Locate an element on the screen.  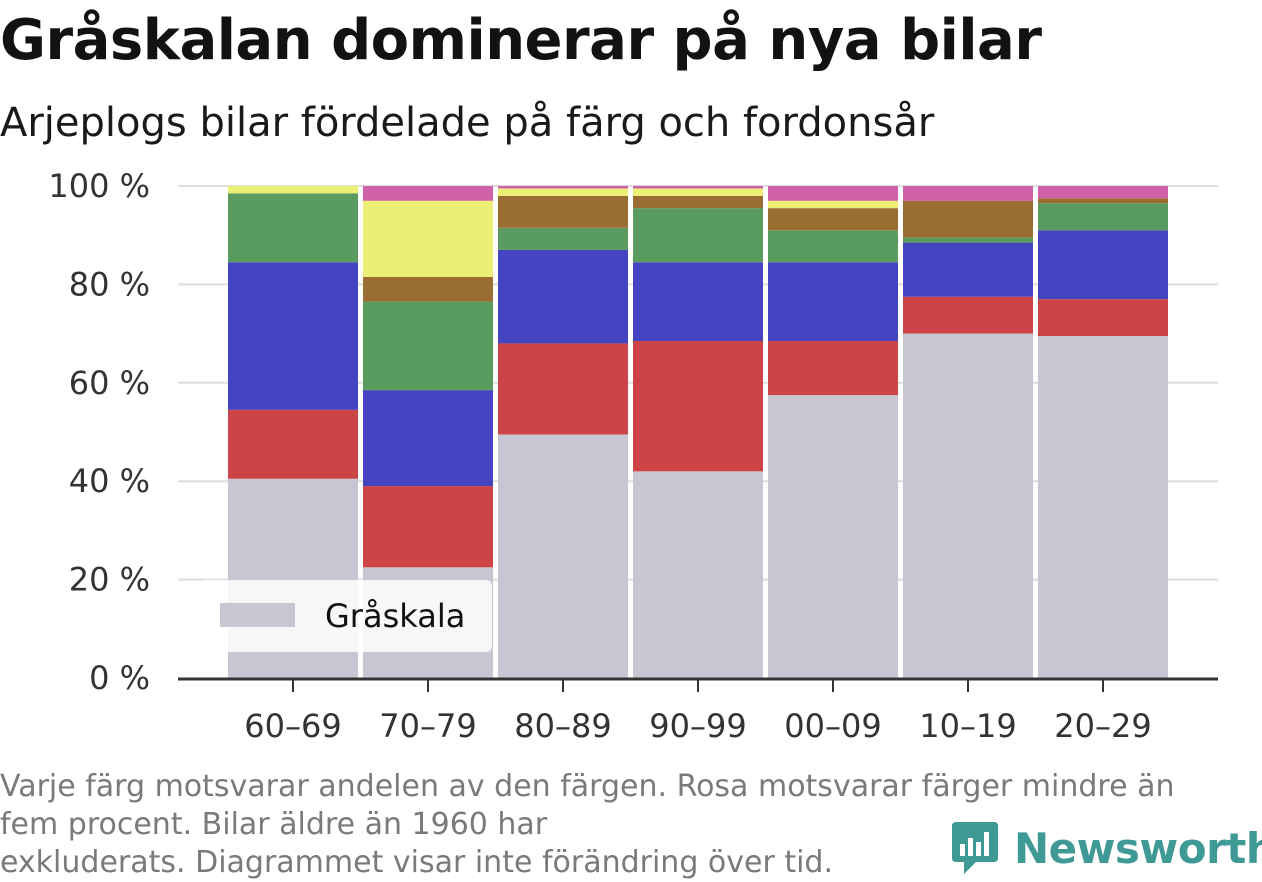
x-tick-label: 10–19 is located at coordinates (967, 726).